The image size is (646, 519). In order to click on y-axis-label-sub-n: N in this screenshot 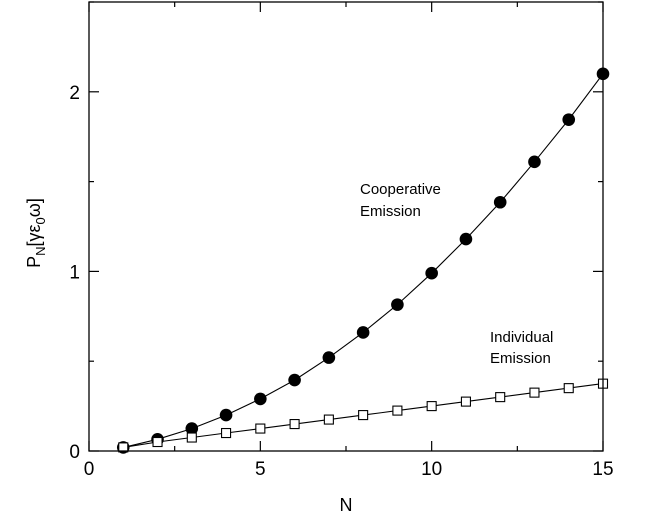, I will do `click(40, 250)`.